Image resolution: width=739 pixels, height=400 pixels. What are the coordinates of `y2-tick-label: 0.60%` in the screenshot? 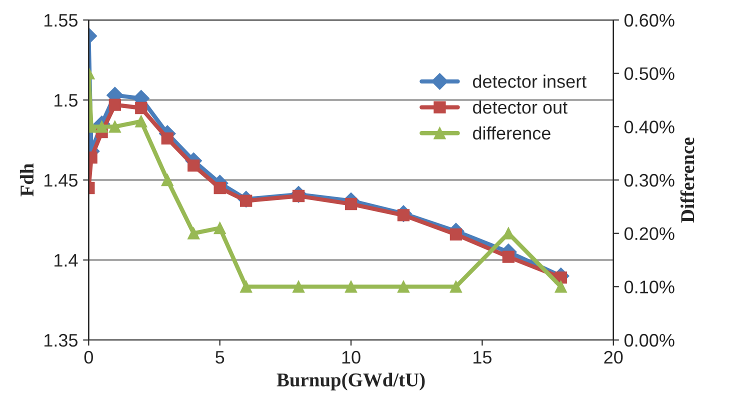 It's located at (649, 20).